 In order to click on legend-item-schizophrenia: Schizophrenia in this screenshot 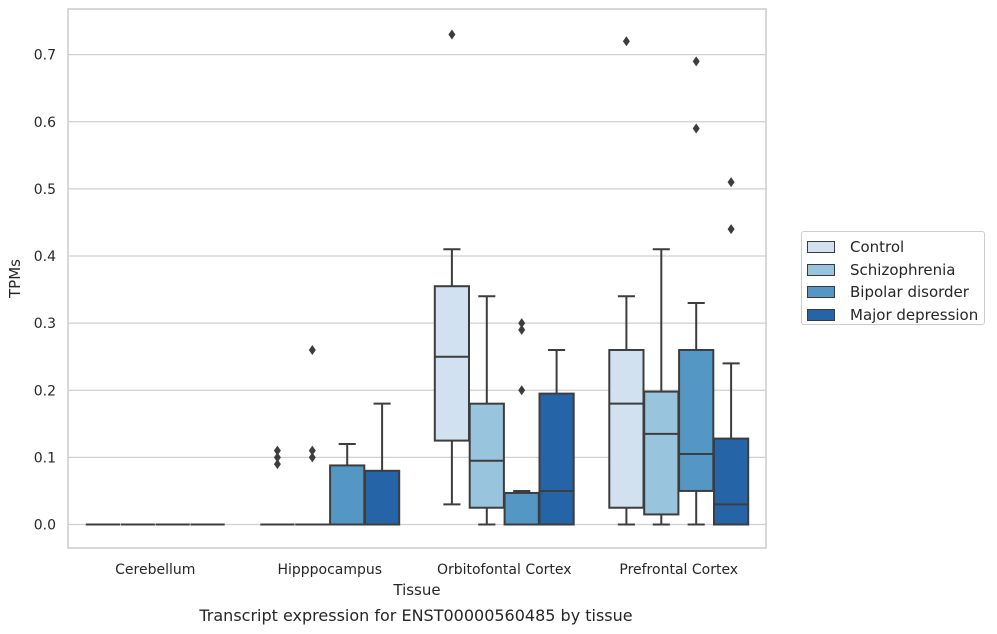, I will do `click(895, 270)`.